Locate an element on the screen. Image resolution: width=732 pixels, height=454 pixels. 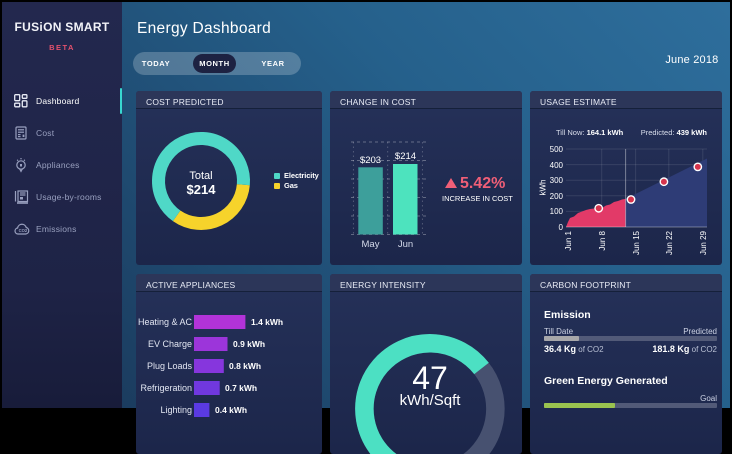
svg-text: CO2 is located at coordinates (23, 230).